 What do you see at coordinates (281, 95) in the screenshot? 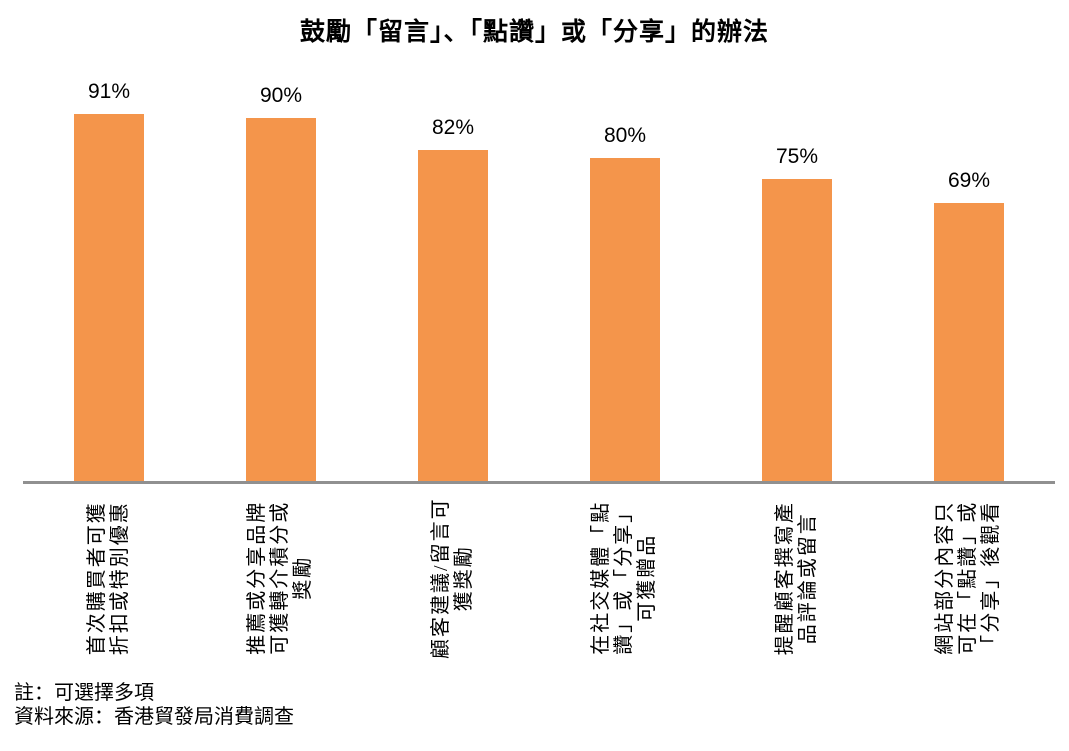
I see `bar-value-label: 90%` at bounding box center [281, 95].